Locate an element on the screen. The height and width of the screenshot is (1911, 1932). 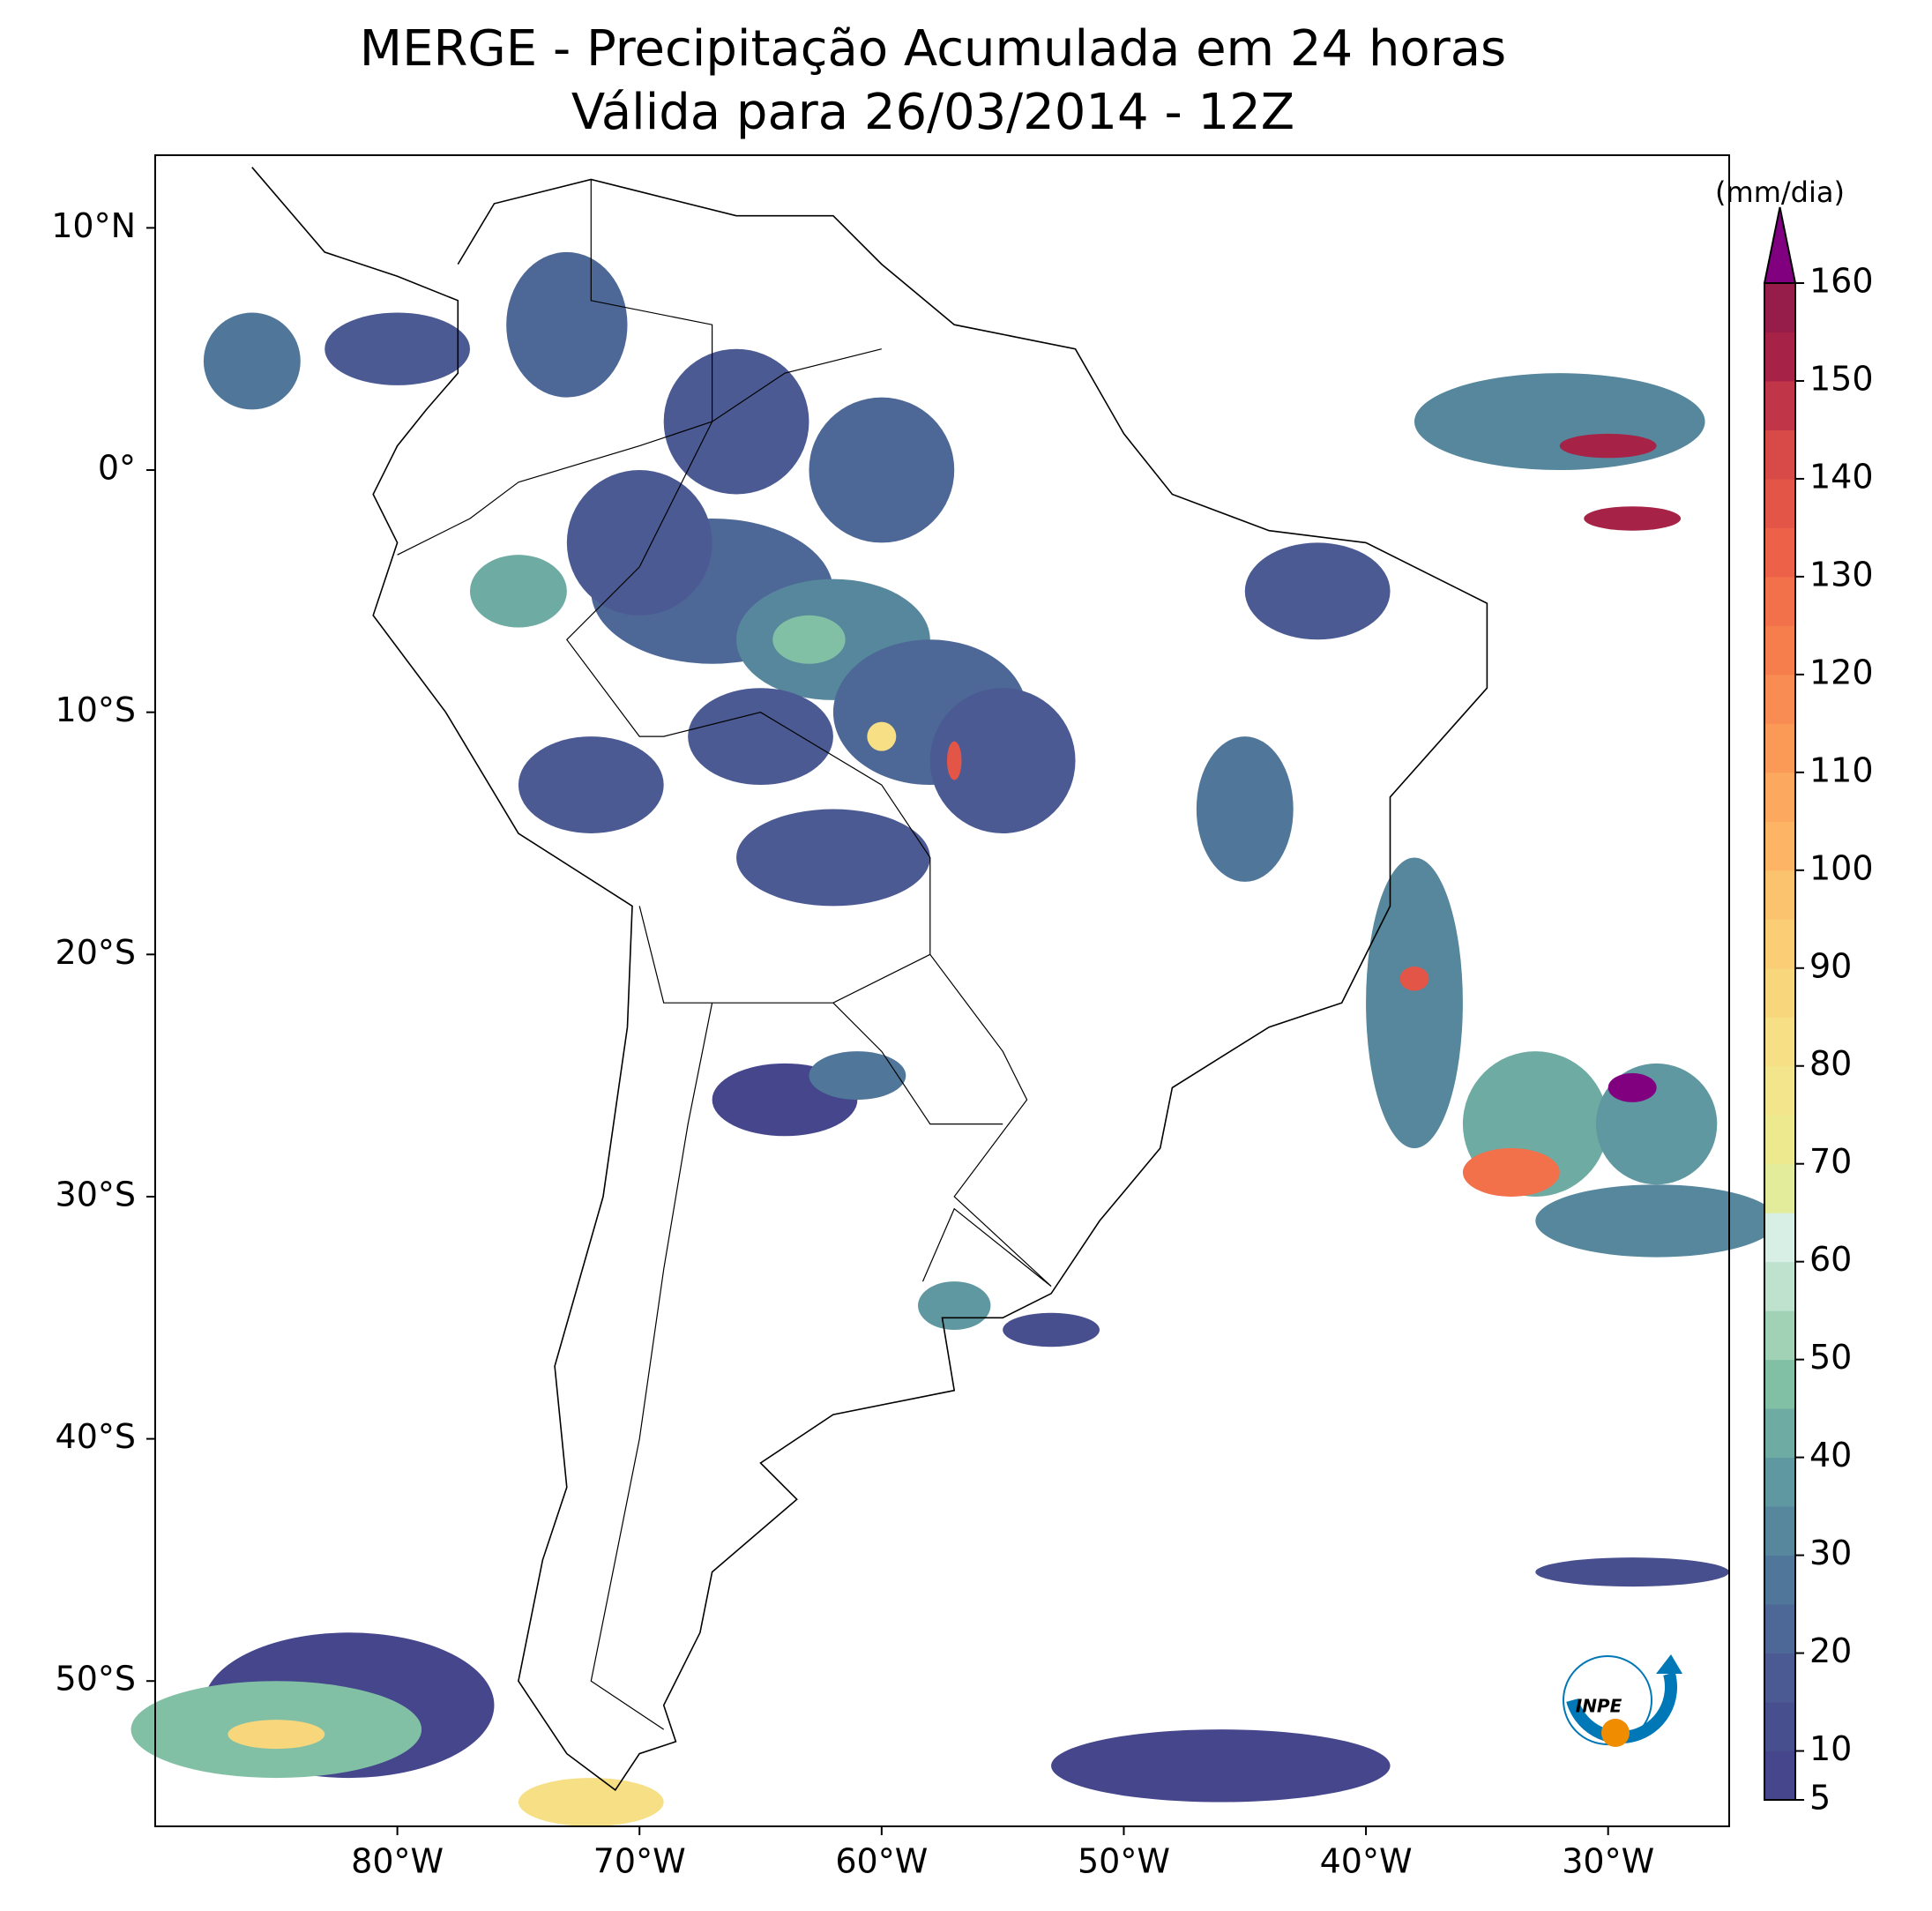
colorbar-tick-label: 5 is located at coordinates (1820, 1799).